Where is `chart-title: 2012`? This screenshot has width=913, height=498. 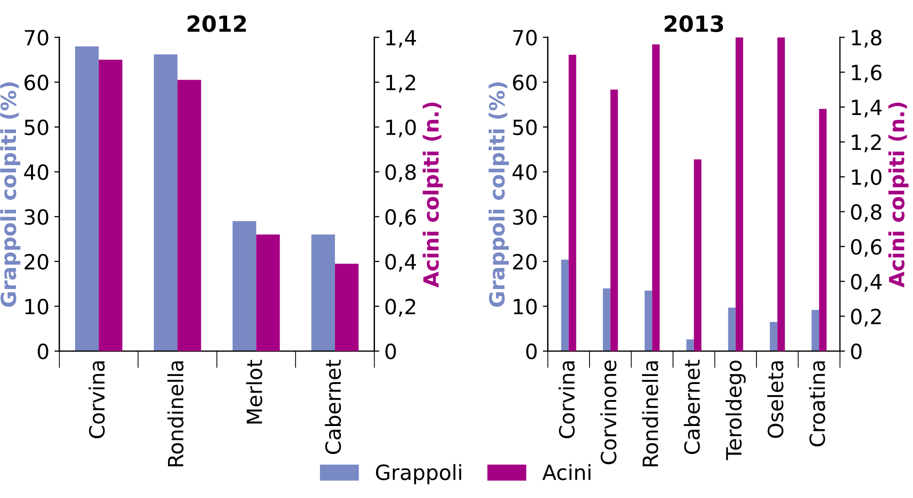
chart-title: 2012 is located at coordinates (217, 23).